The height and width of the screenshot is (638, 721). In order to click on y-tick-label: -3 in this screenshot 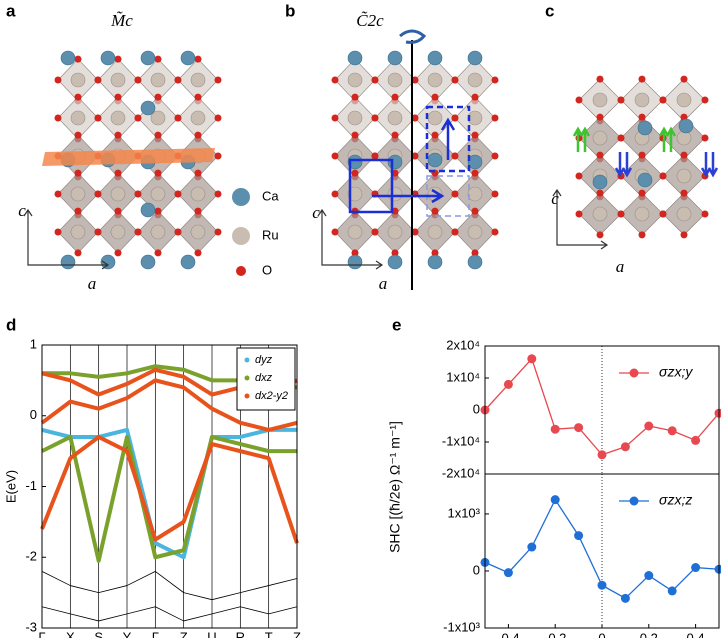, I will do `click(31, 626)`.